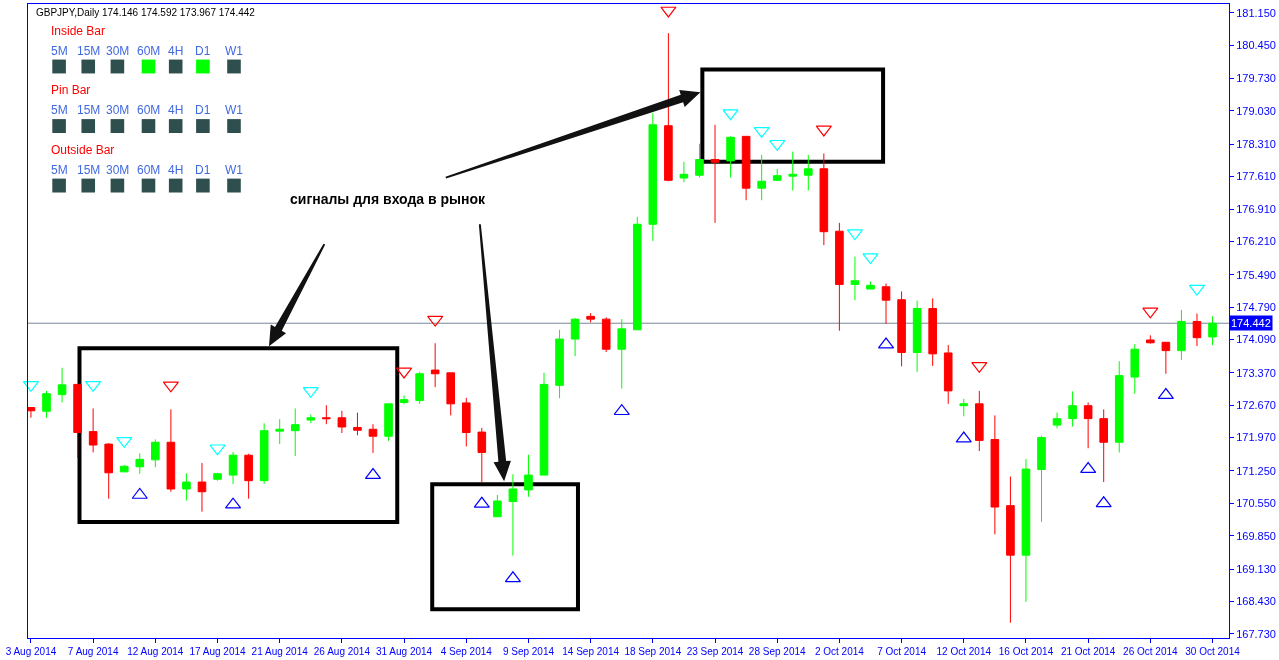  What do you see at coordinates (146, 12) in the screenshot?
I see `chart-title: GBPJPY,Daily 174.146 174.592 173.967 174.442` at bounding box center [146, 12].